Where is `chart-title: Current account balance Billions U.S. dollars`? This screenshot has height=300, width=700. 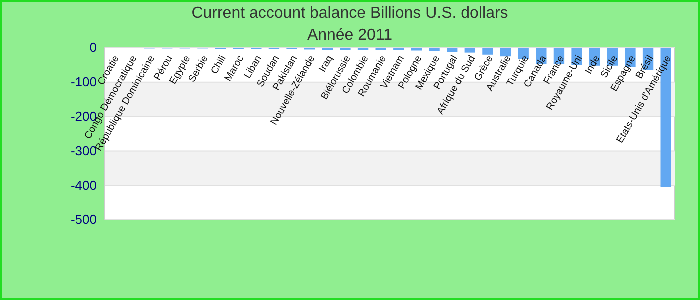 chart-title: Current account balance Billions U.S. dollars is located at coordinates (350, 13).